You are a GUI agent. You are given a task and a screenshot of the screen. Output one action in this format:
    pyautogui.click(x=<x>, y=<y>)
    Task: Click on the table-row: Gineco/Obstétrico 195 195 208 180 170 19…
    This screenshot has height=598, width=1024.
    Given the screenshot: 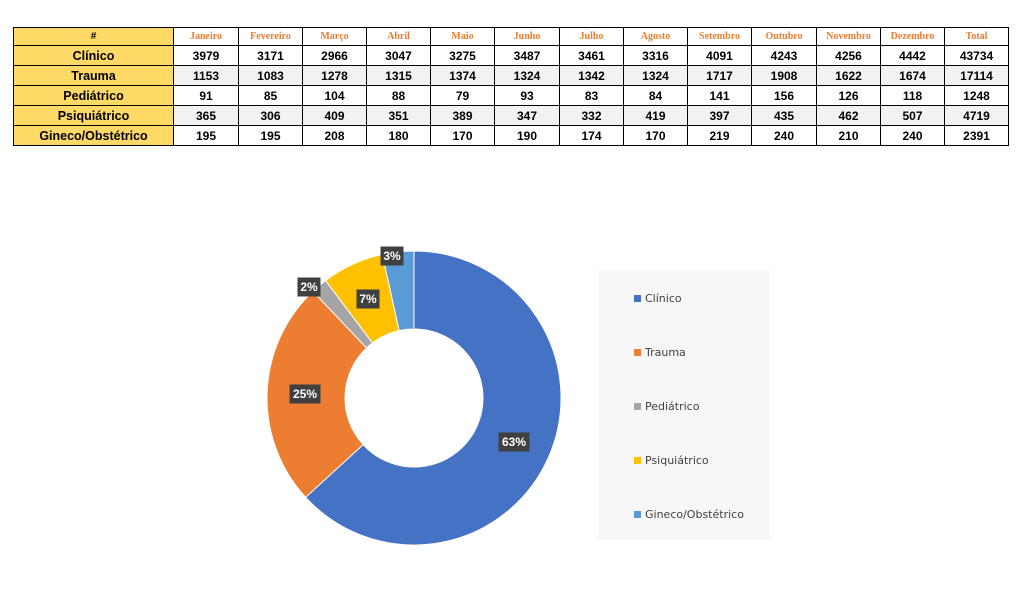 What is the action you would take?
    pyautogui.click(x=511, y=135)
    